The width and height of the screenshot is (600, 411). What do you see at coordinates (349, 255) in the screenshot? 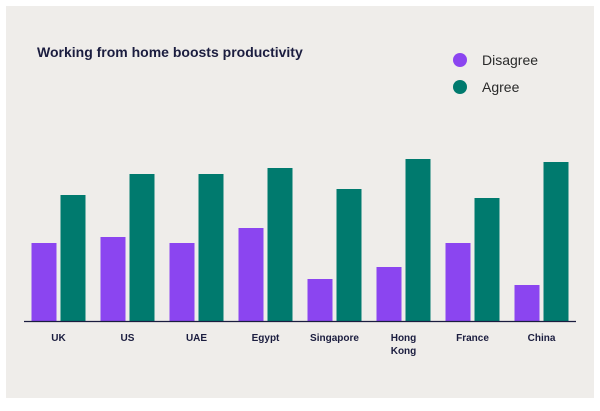
I see `bar-agree-singapore` at bounding box center [349, 255].